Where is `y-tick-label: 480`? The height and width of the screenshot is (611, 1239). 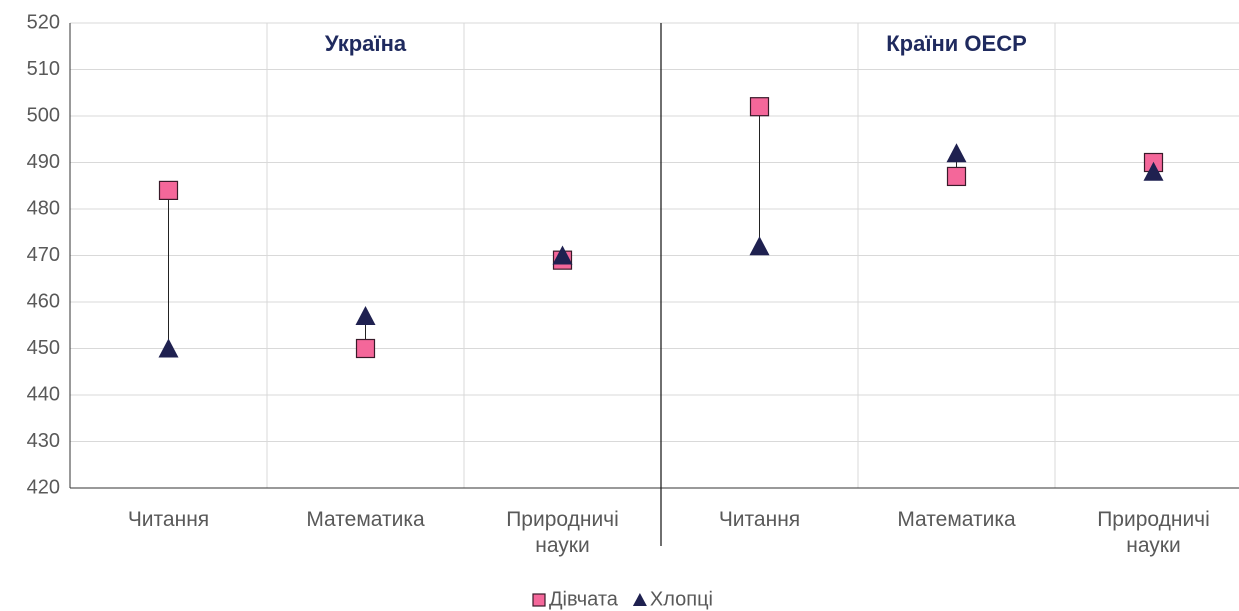
y-tick-label: 480 is located at coordinates (43, 208).